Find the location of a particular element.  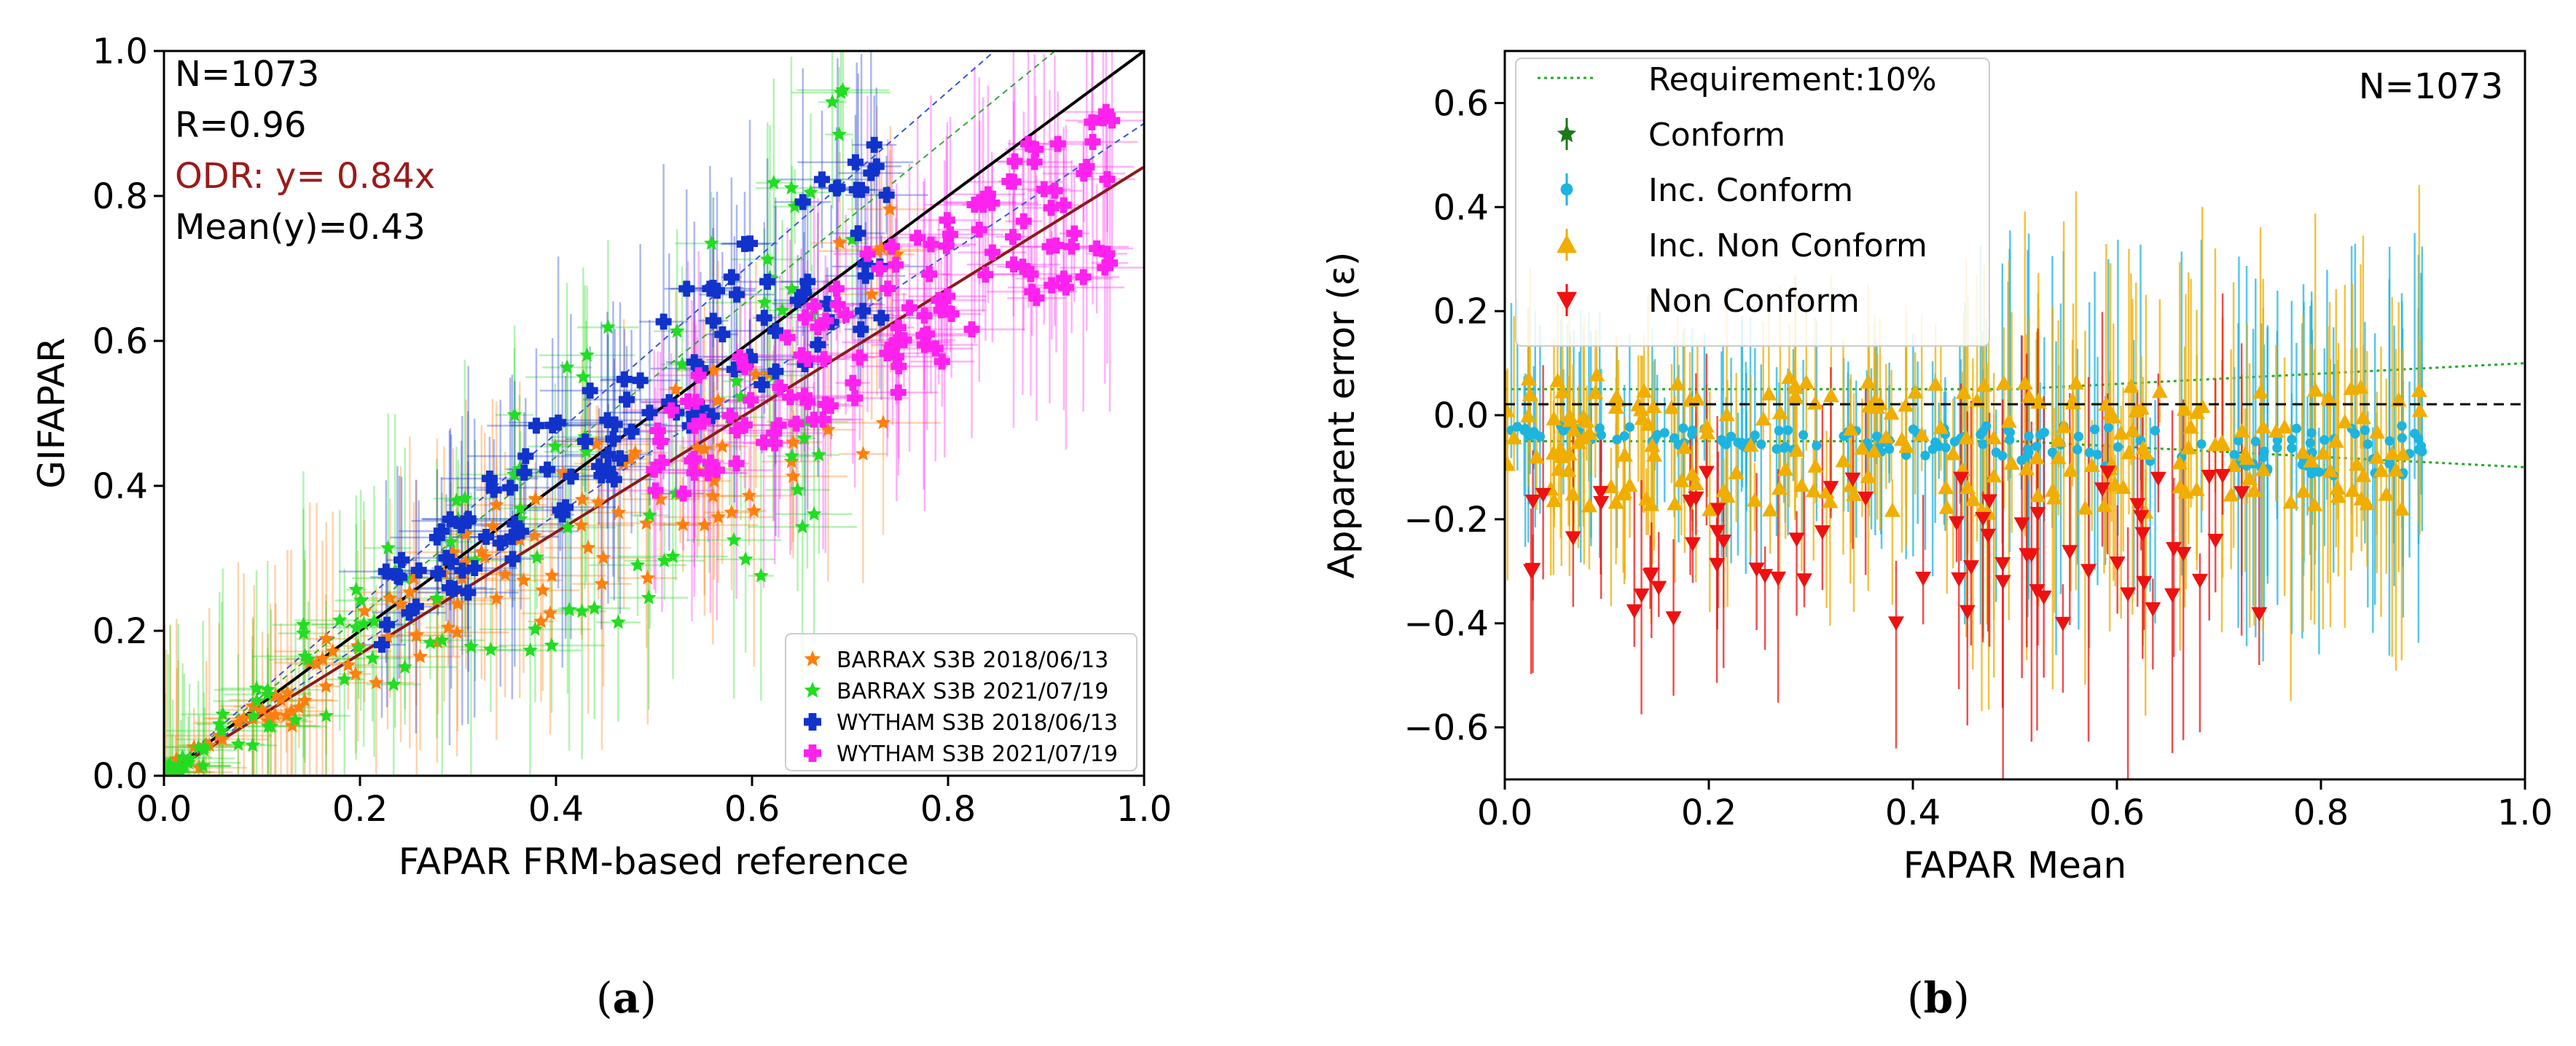

panel-b-x-tick-label: 0.0 is located at coordinates (1504, 813).